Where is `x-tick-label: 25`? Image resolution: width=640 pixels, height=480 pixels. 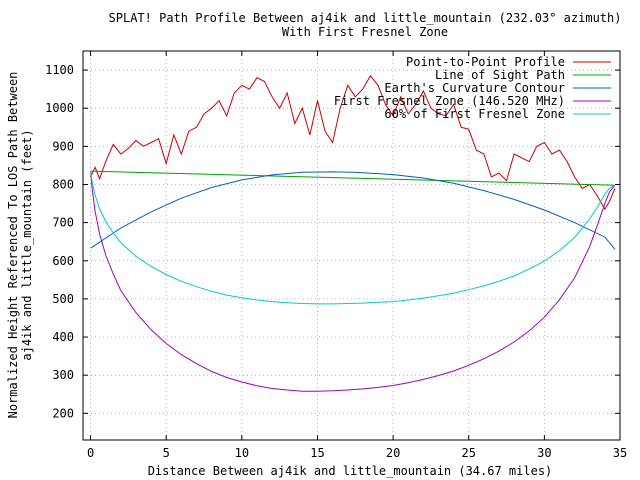
x-tick-label: 25 is located at coordinates (469, 453).